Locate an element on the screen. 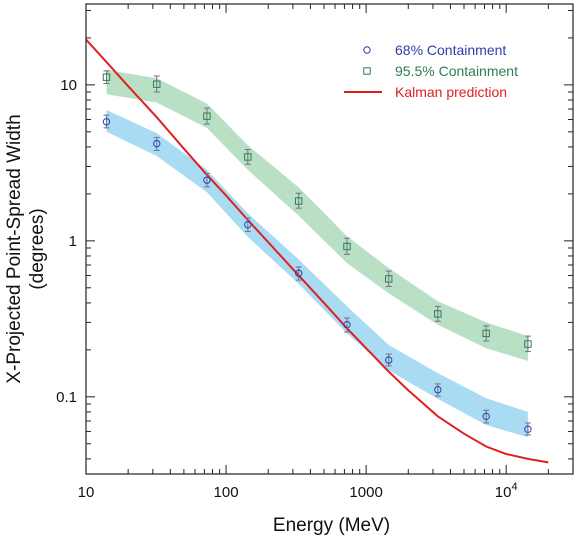  y-axis-title-line2: (degrees) is located at coordinates (37, 248).